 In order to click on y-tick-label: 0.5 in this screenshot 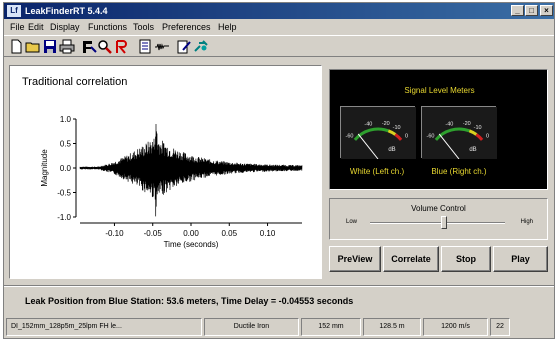, I will do `click(66, 144)`.